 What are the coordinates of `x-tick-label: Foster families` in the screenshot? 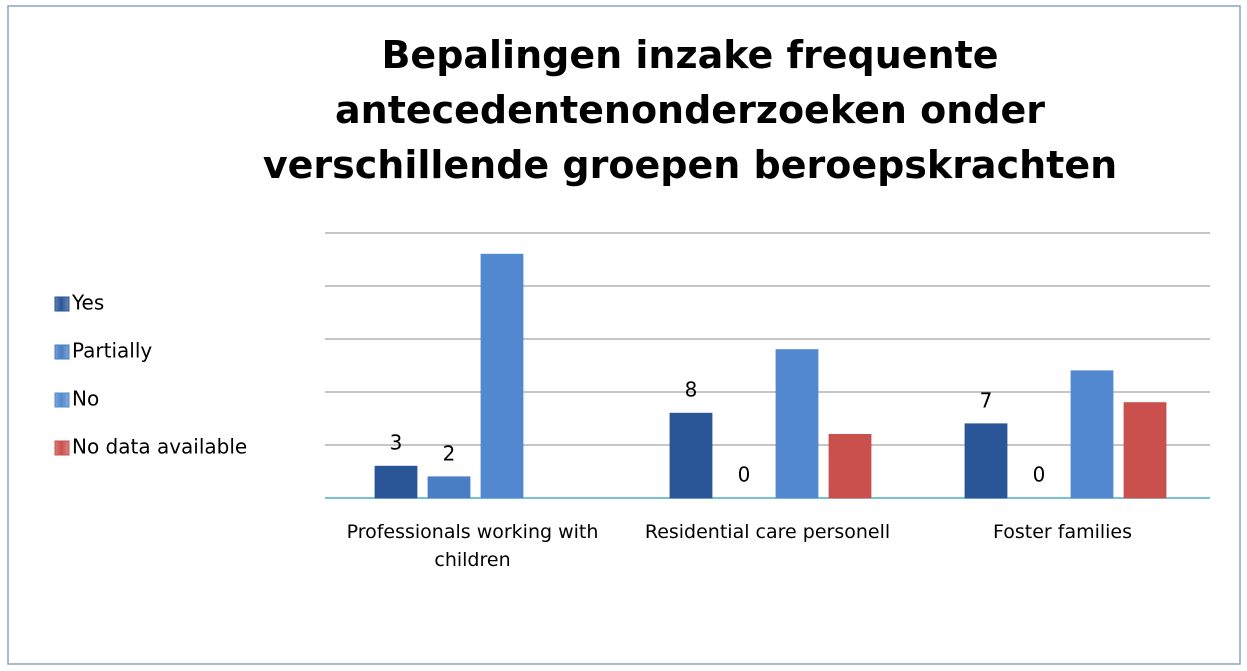 It's located at (1062, 532).